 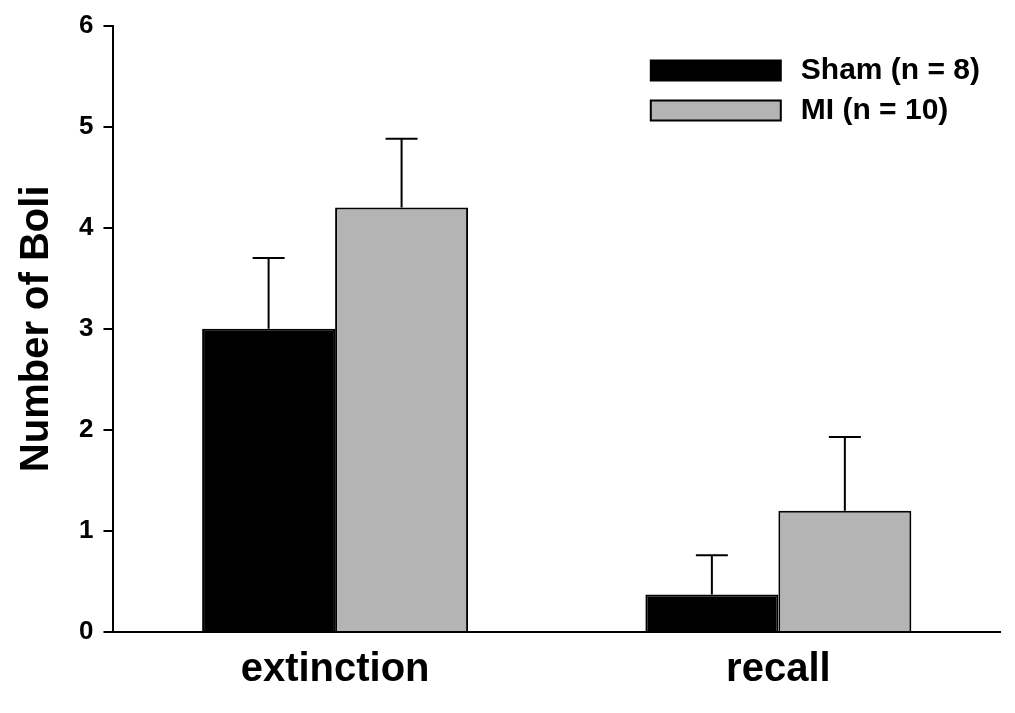 What do you see at coordinates (86, 23) in the screenshot?
I see `y-tick-label: 6` at bounding box center [86, 23].